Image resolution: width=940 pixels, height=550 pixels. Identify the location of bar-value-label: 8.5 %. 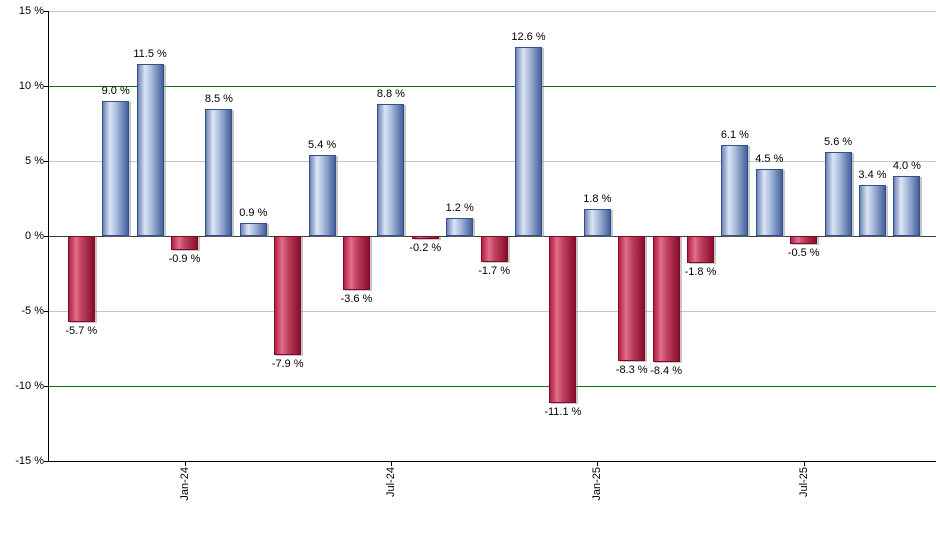
(218, 98).